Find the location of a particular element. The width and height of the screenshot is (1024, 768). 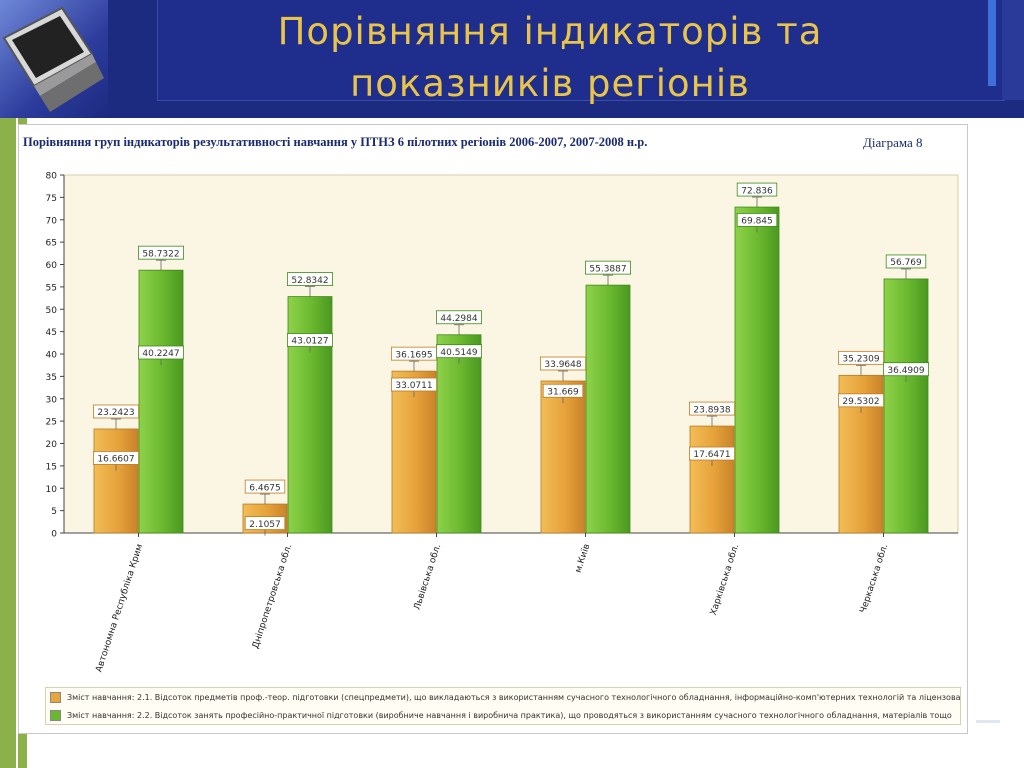

value-label-series-2-text: 55.3887 is located at coordinates (607, 269).